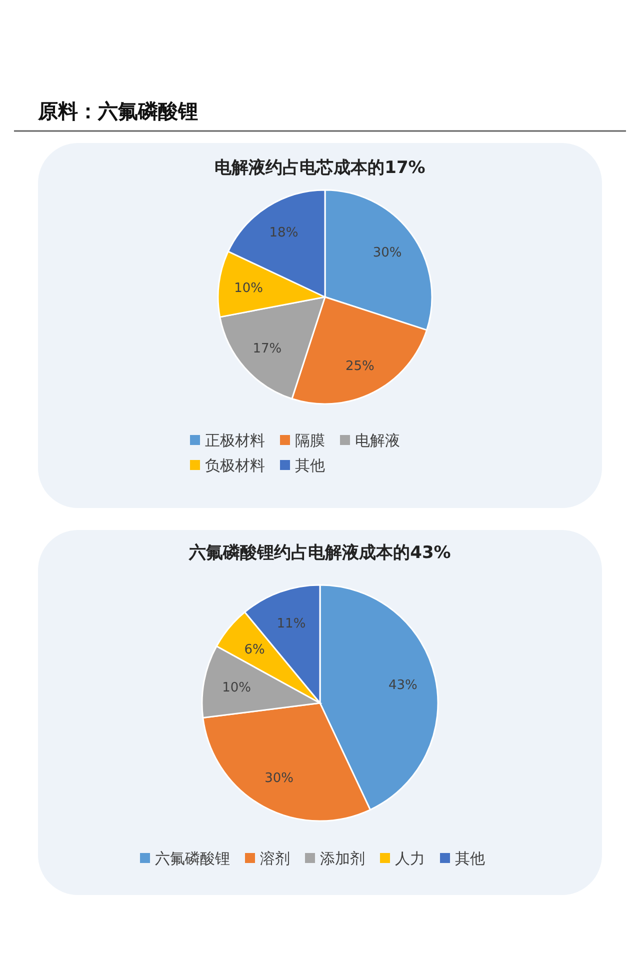 The height and width of the screenshot is (974, 640). I want to click on legend-label: 隔膜, so click(310, 440).